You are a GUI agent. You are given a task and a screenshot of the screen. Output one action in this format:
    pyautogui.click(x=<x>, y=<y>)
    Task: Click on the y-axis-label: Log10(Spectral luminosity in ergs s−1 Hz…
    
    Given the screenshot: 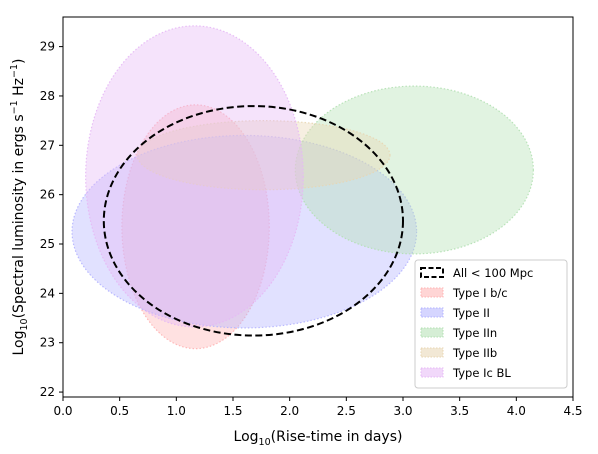 What is the action you would take?
    pyautogui.click(x=19, y=206)
    